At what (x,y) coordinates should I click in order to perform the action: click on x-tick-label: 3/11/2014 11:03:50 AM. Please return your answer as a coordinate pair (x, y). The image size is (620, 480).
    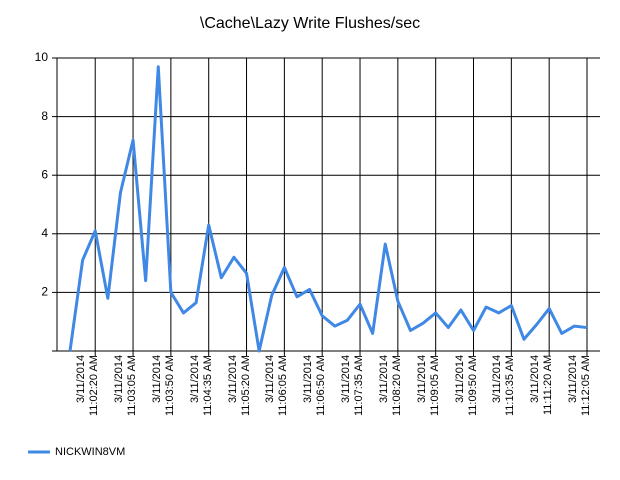
    Looking at the image, I should click on (163, 385).